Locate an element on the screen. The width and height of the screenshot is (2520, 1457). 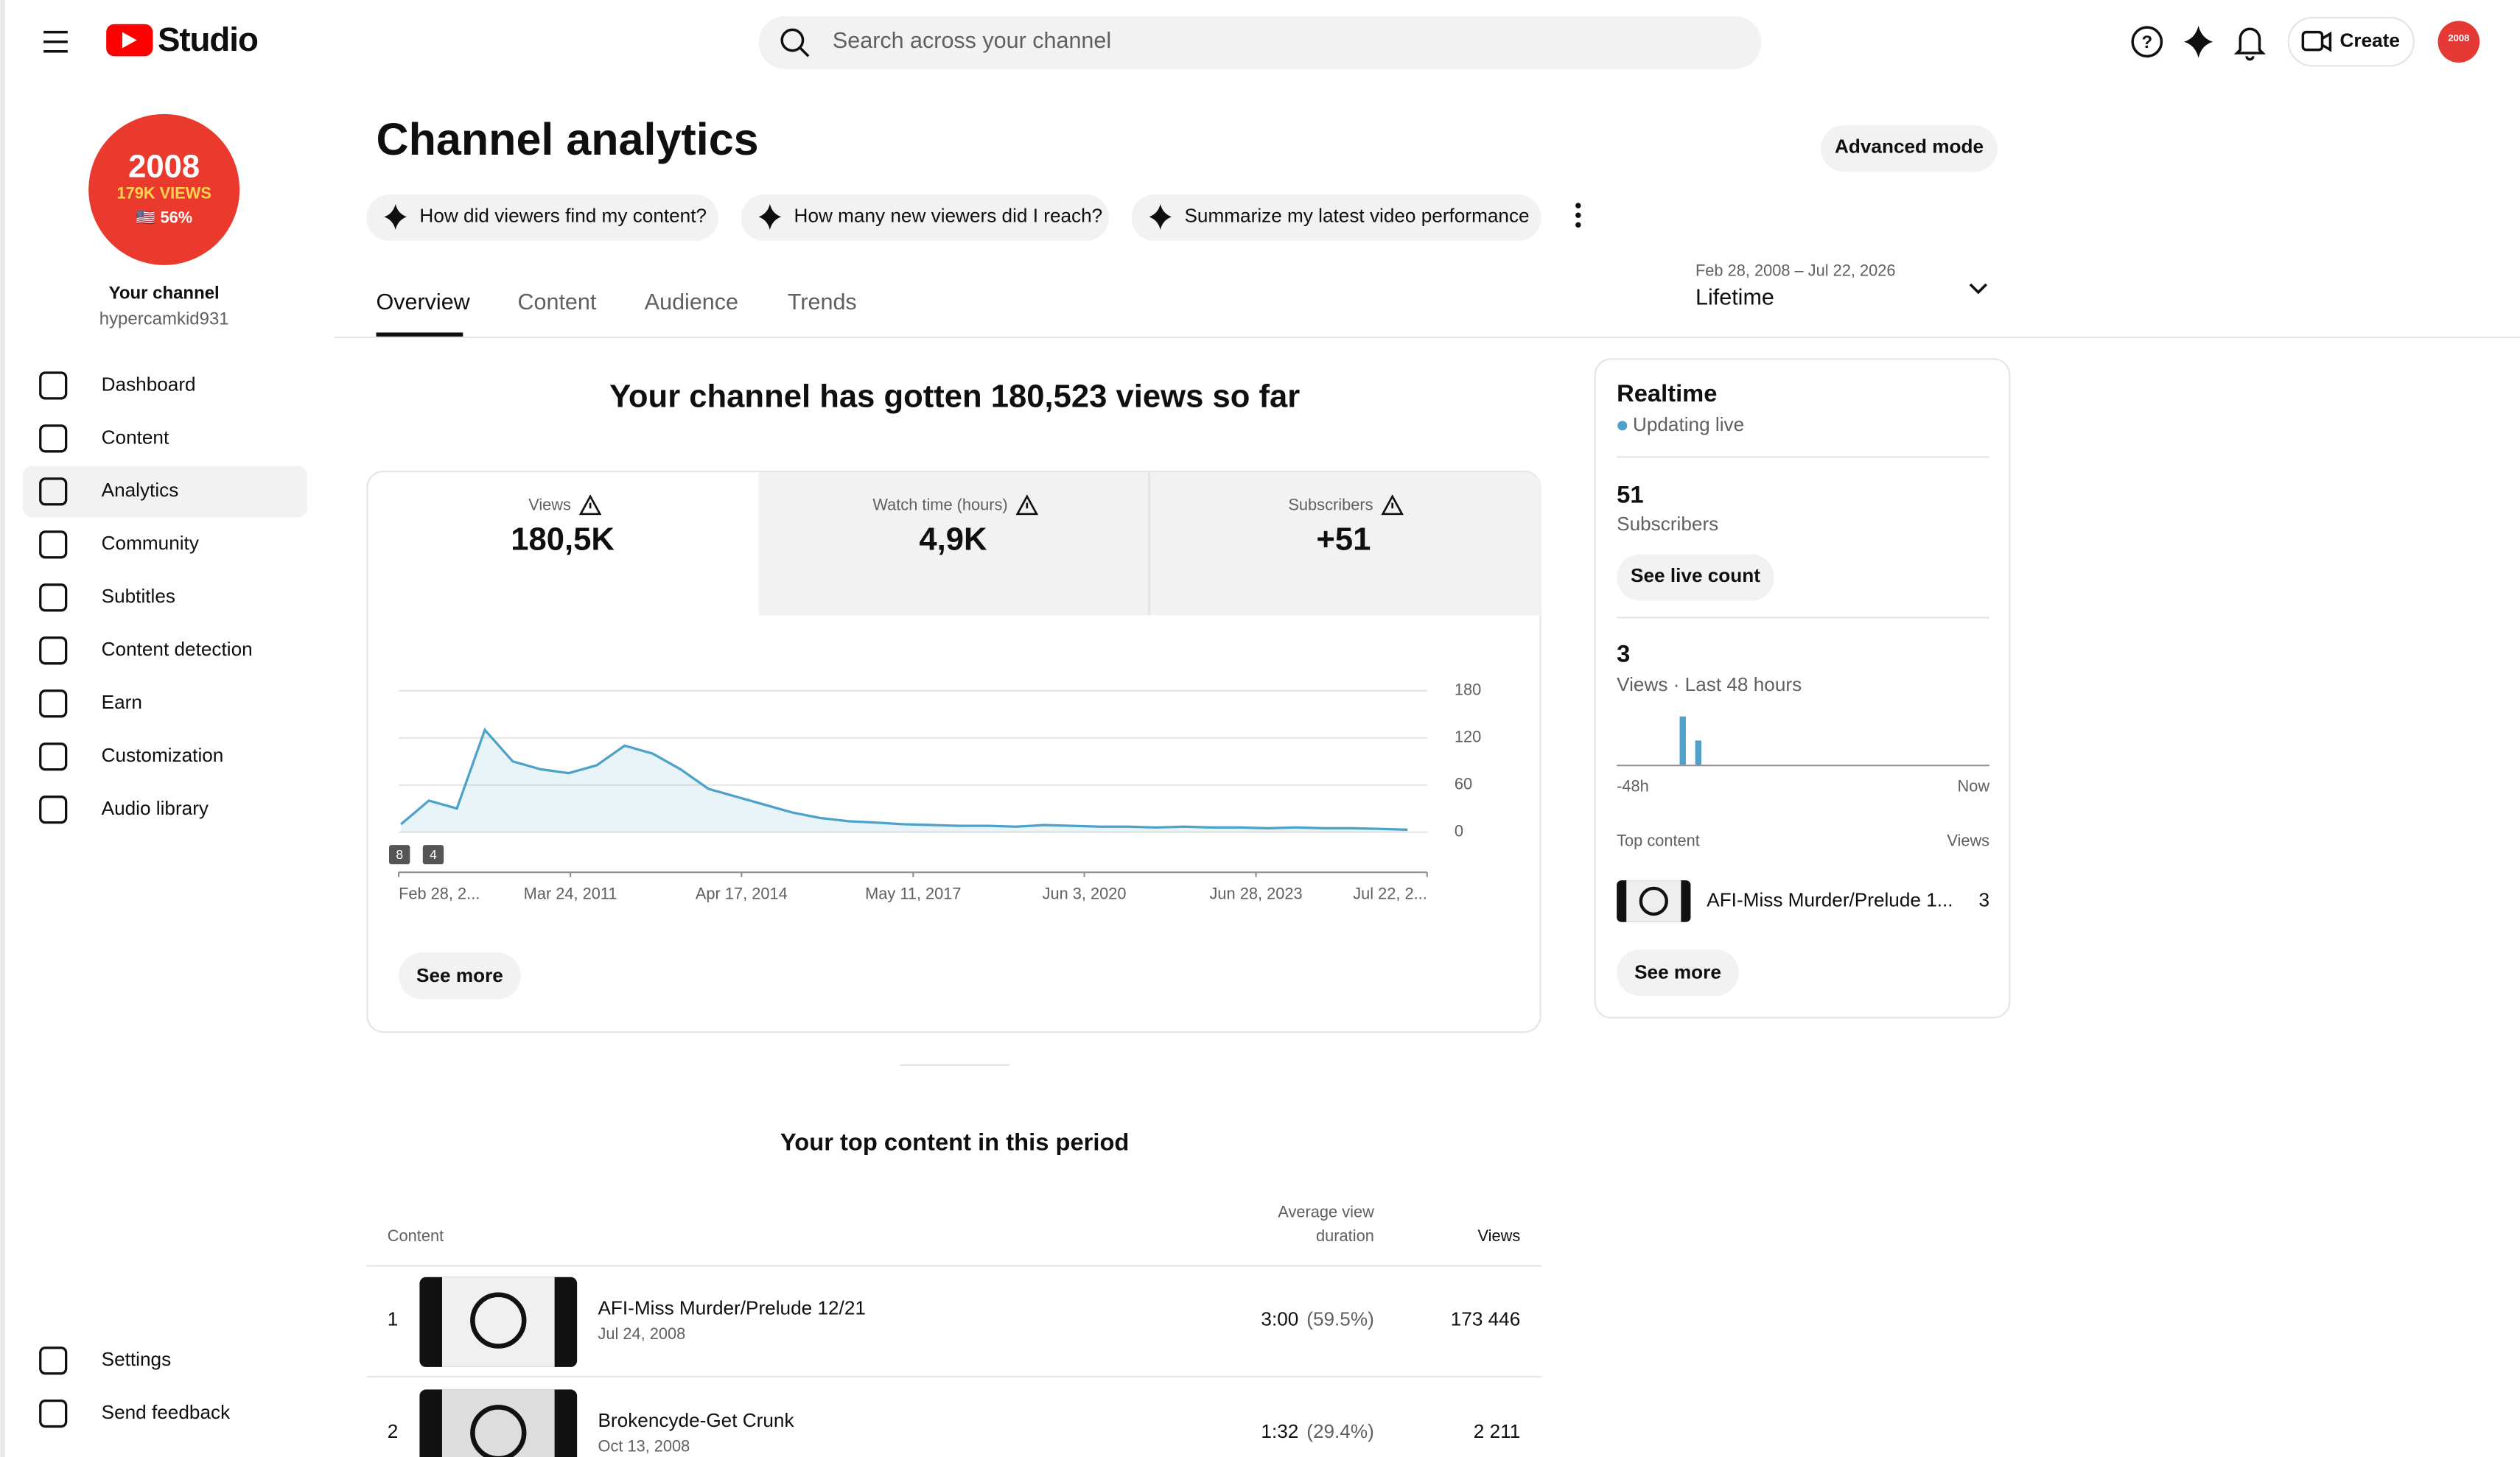
nav-item: Content is located at coordinates (104, 438).